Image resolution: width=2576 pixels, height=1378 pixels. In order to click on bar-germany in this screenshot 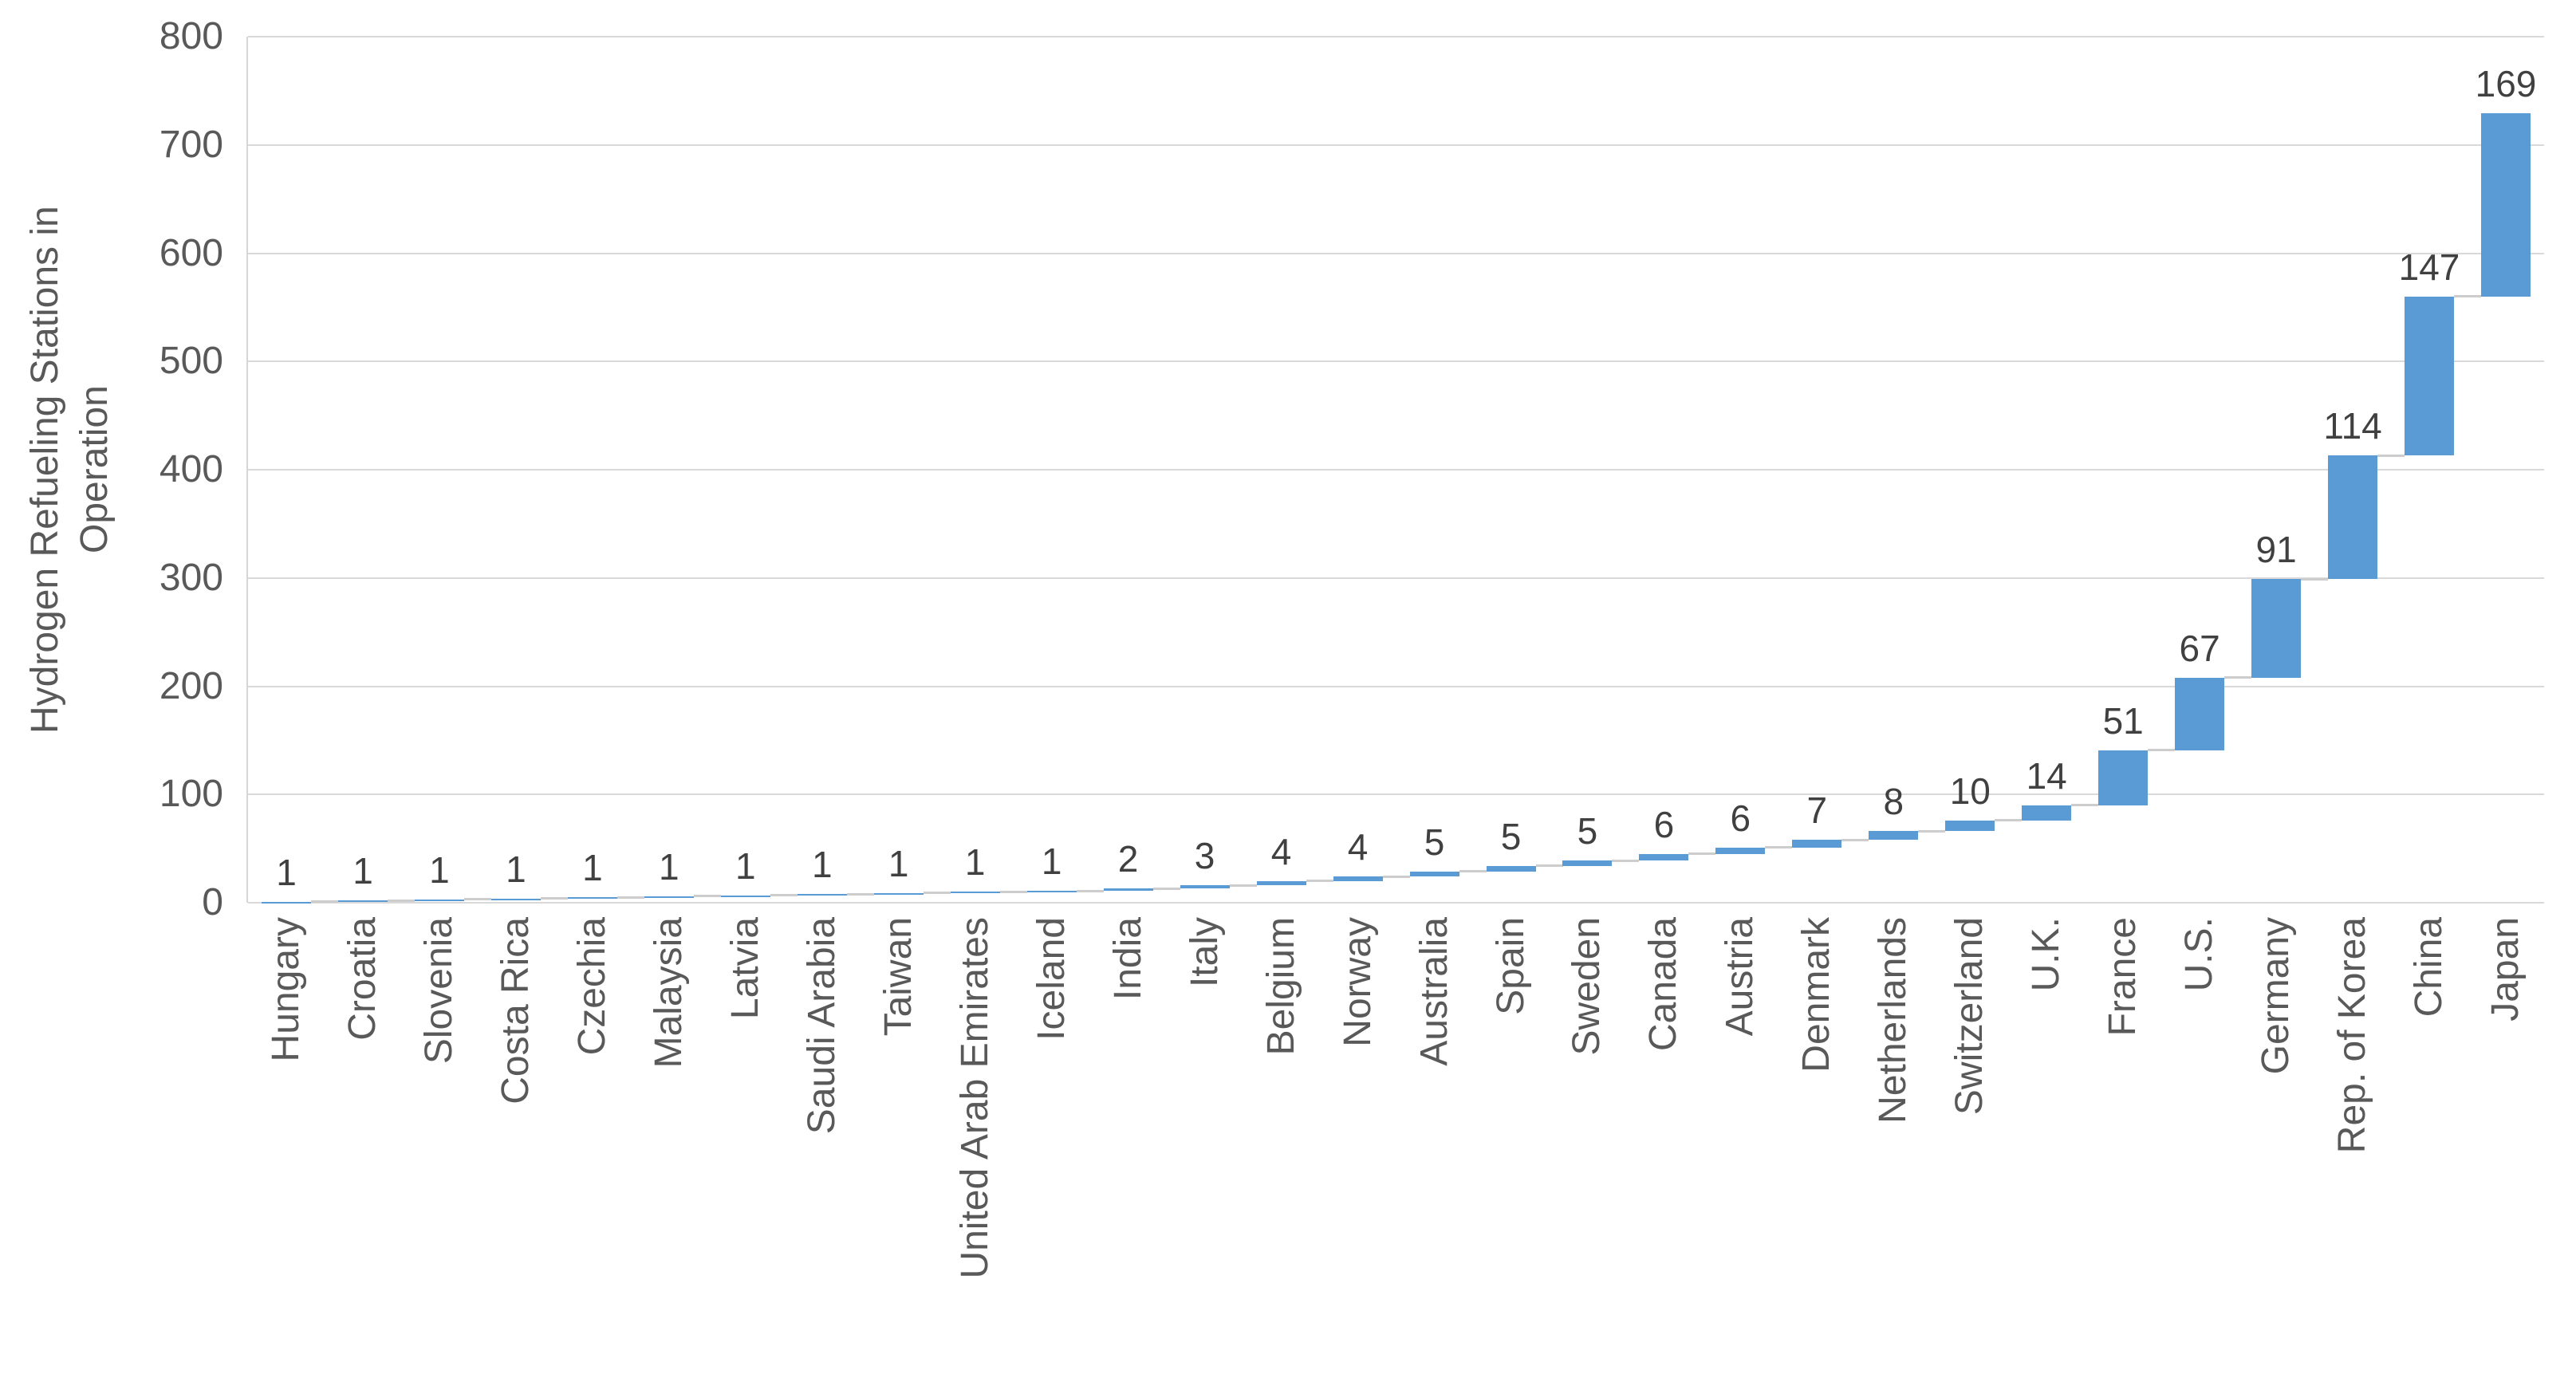, I will do `click(2276, 628)`.